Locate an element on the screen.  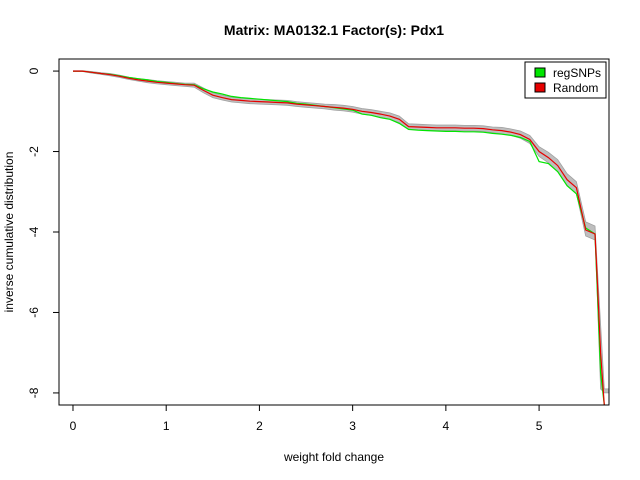
x-tick-label: 1 is located at coordinates (166, 426).